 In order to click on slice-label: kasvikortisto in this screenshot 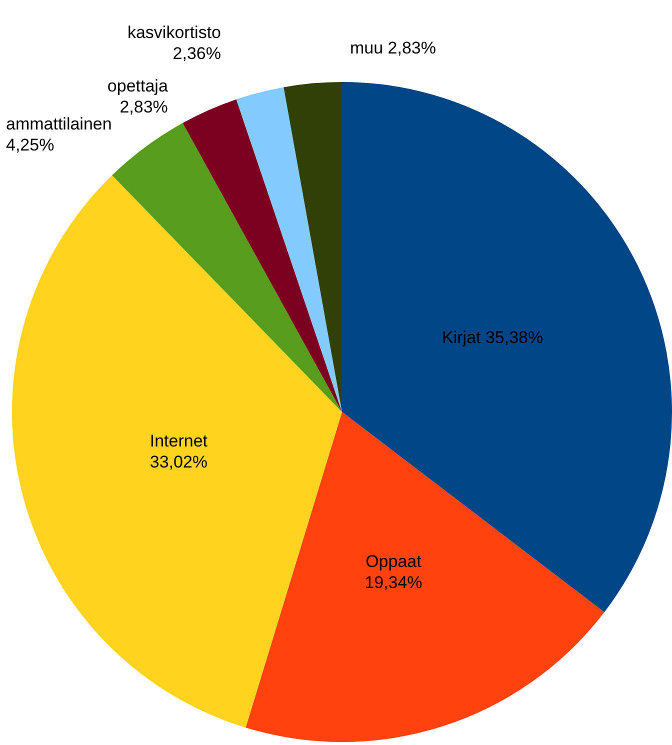, I will do `click(174, 32)`.